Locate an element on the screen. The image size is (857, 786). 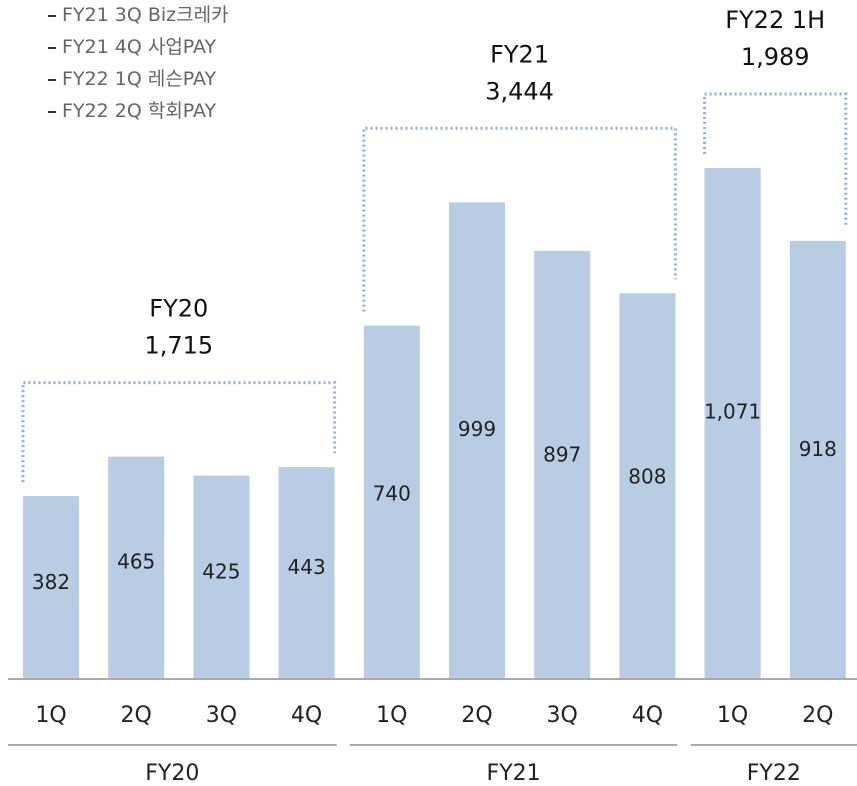
group-total-title: FY20 is located at coordinates (178, 309).